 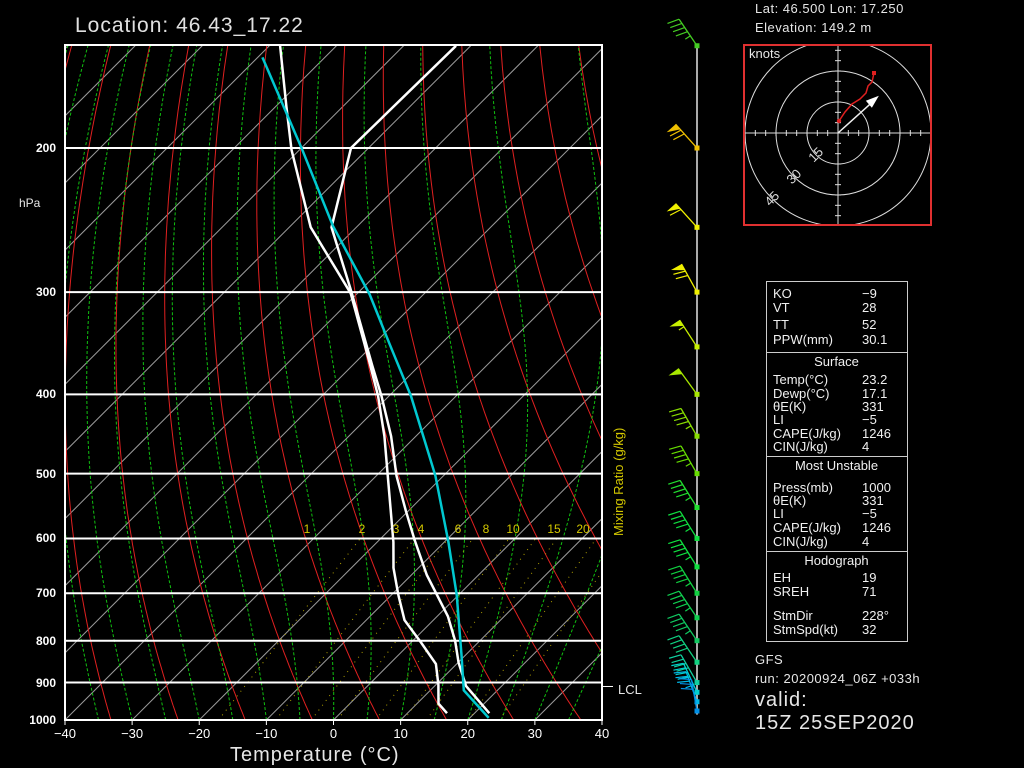 What do you see at coordinates (793, 176) in the screenshot?
I see `hodograph-ring-label: 30` at bounding box center [793, 176].